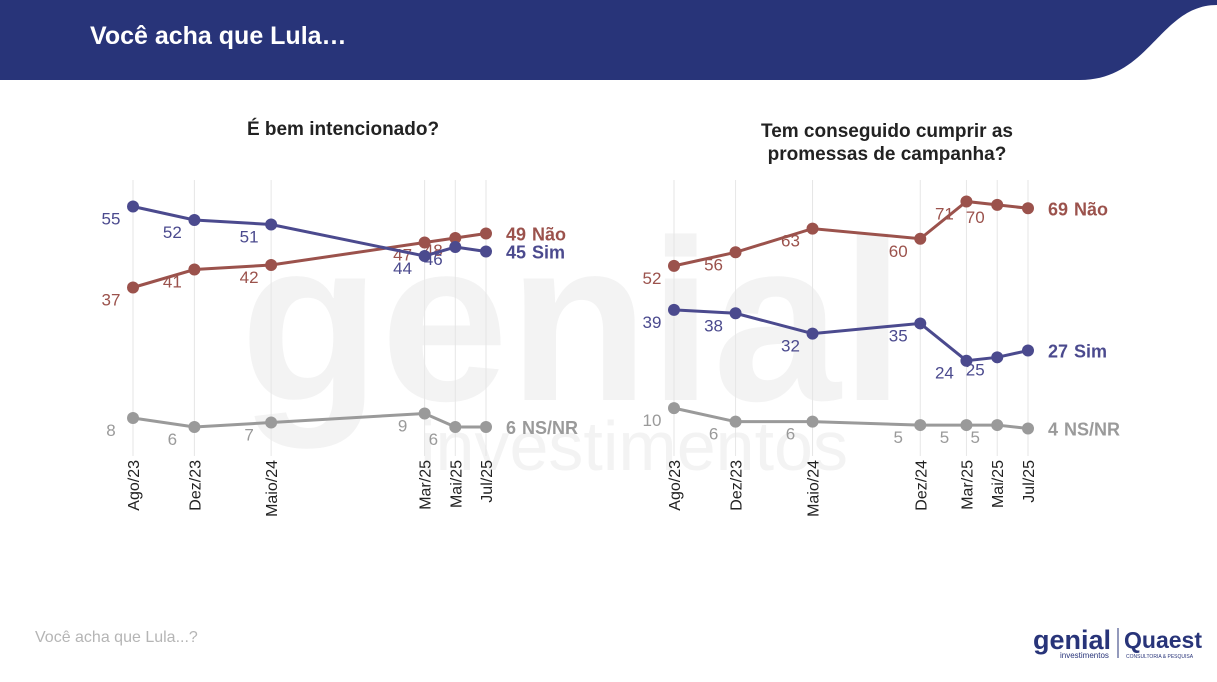  What do you see at coordinates (1160, 657) in the screenshot?
I see `logo-quaest-sub: CONSULTORIA & PESQUISA` at bounding box center [1160, 657].